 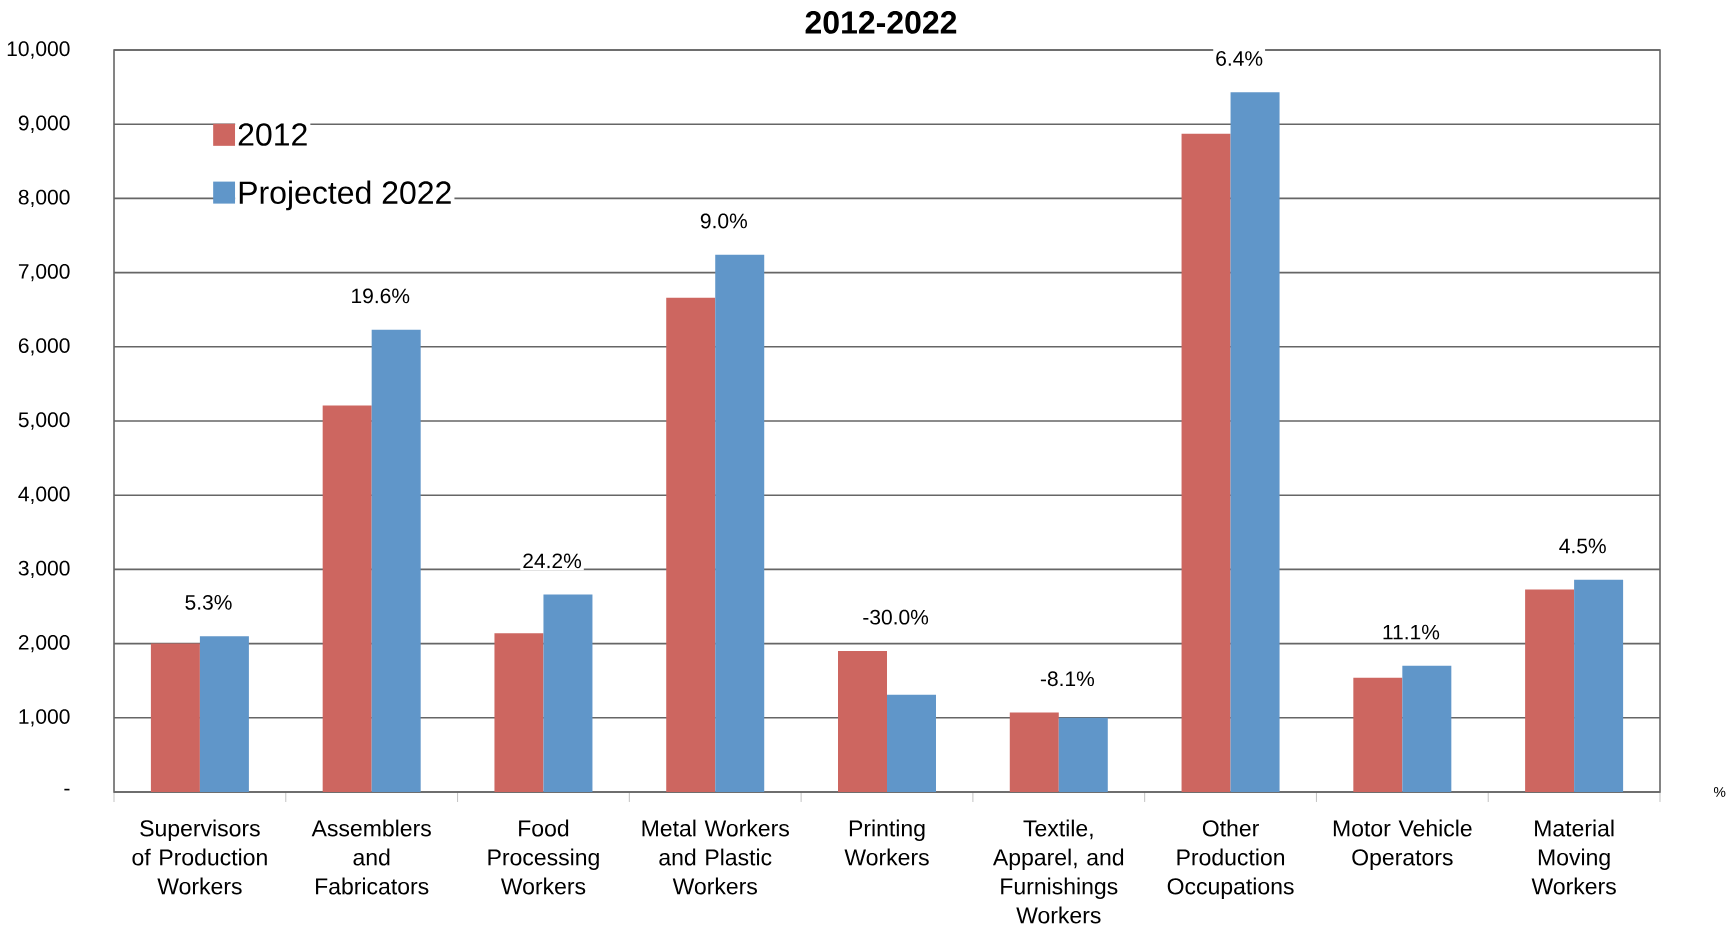 I want to click on annotation: 5.3%, so click(x=208, y=602).